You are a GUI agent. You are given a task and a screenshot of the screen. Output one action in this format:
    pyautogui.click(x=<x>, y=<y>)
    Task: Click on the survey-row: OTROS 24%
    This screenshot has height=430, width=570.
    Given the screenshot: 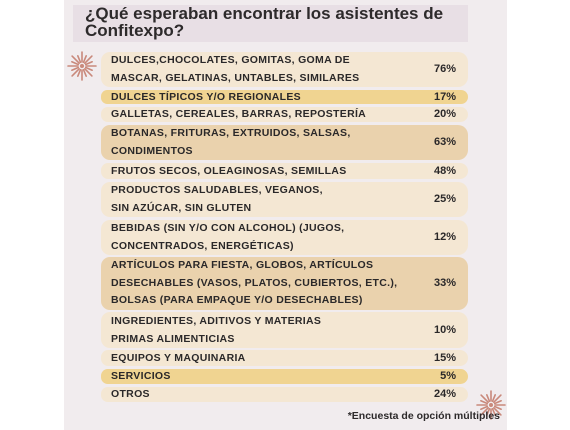 What is the action you would take?
    pyautogui.click(x=284, y=394)
    